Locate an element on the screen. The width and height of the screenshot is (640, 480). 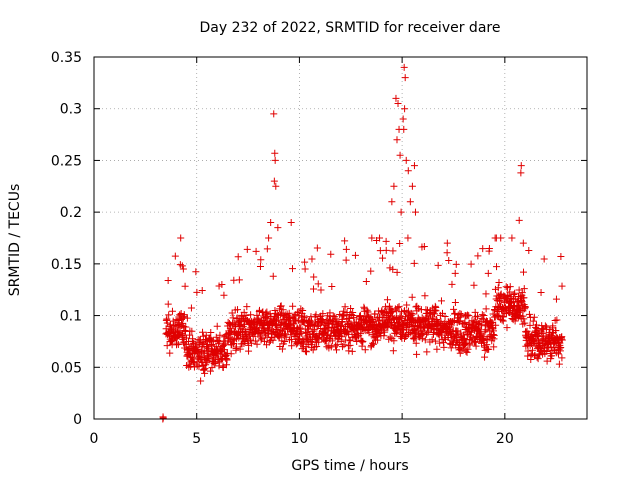
x-tick-label: 10 is located at coordinates (300, 439).